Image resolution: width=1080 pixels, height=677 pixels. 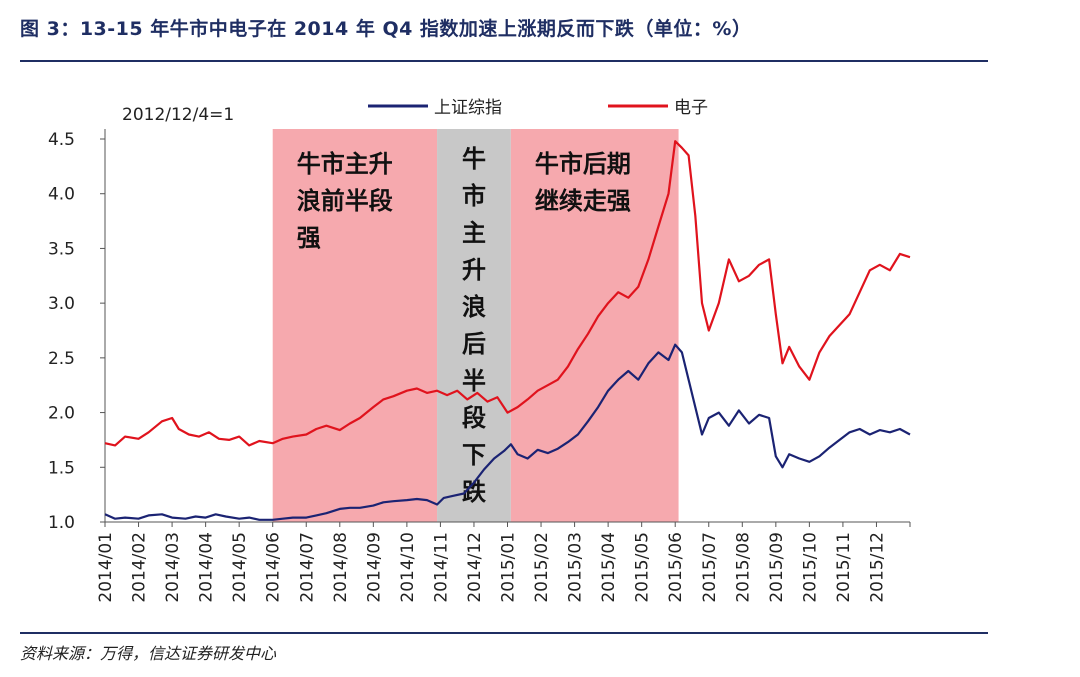 I want to click on bottom-rule, so click(x=504, y=633).